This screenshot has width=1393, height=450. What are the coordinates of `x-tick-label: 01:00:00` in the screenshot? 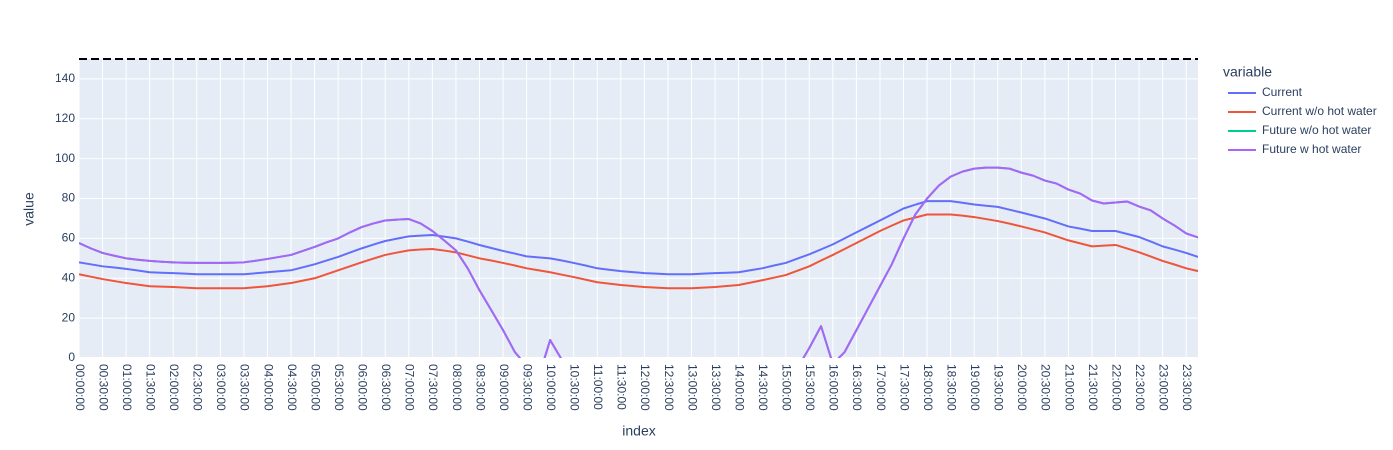 It's located at (127, 387).